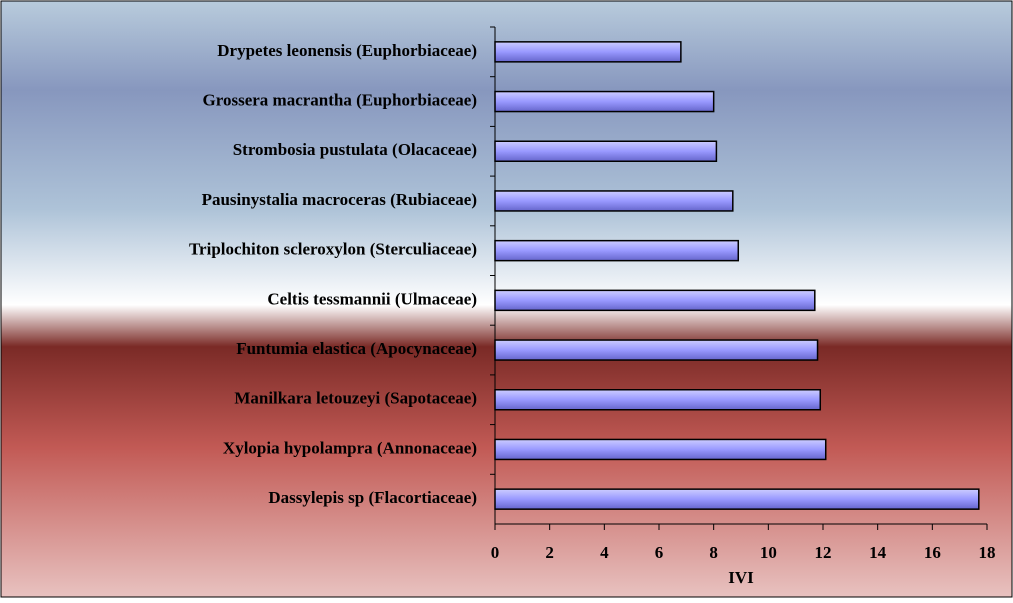 This screenshot has width=1013, height=603. Describe the element at coordinates (768, 552) in the screenshot. I see `x-tick-label: 10` at that location.